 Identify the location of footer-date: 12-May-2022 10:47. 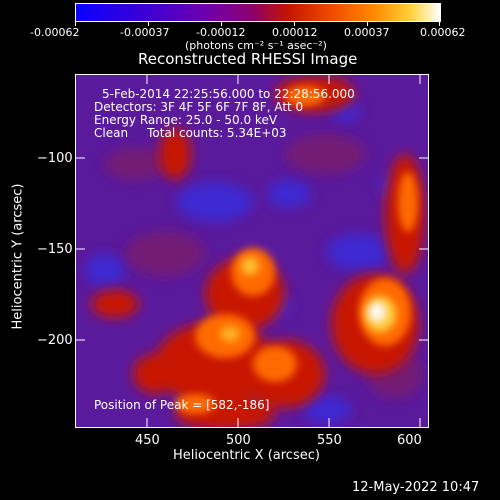
(416, 487).